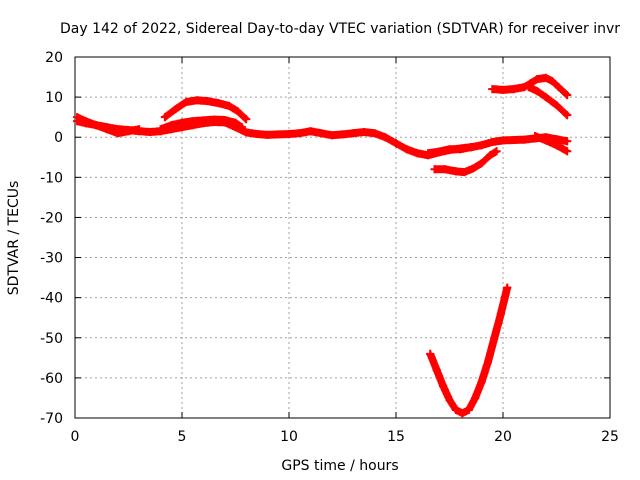 The width and height of the screenshot is (640, 480). Describe the element at coordinates (51, 178) in the screenshot. I see `y-tick-label: -10` at that location.